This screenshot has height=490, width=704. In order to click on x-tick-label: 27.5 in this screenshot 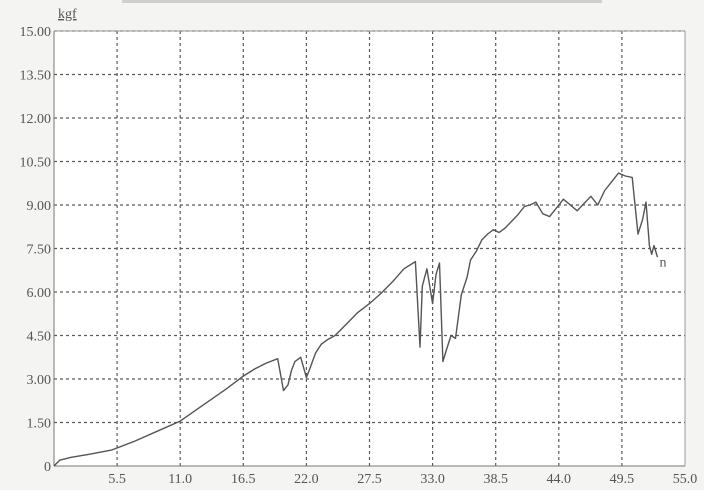, I will do `click(369, 478)`.